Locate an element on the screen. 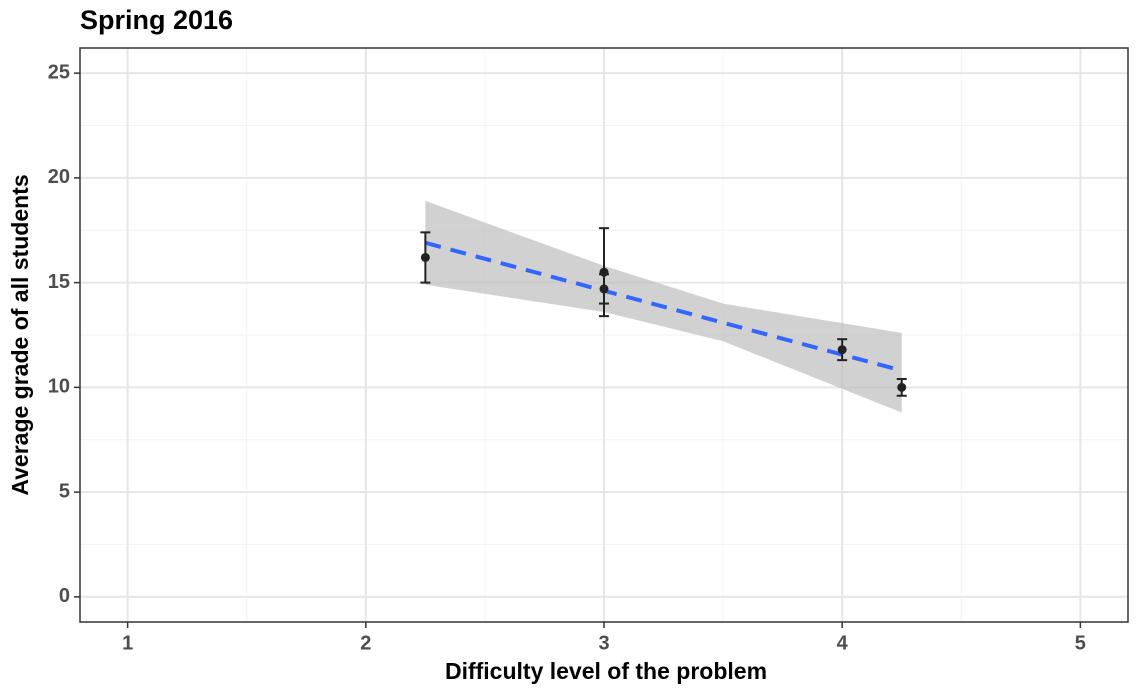 The image size is (1136, 690). y-tick-label: 25 is located at coordinates (59, 72).